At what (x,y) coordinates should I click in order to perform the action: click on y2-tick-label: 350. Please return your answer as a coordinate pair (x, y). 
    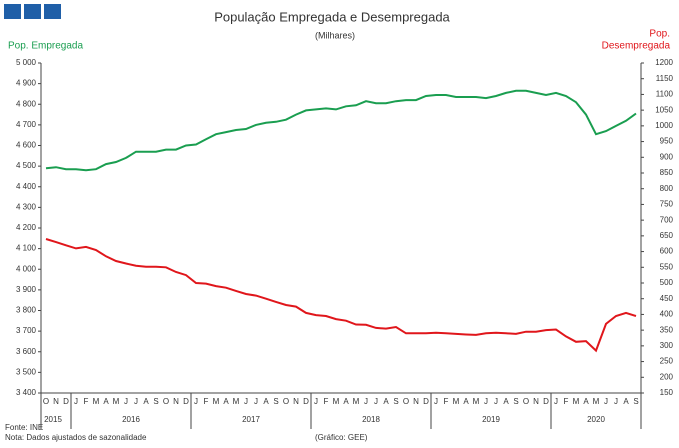
    Looking at the image, I should click on (667, 329).